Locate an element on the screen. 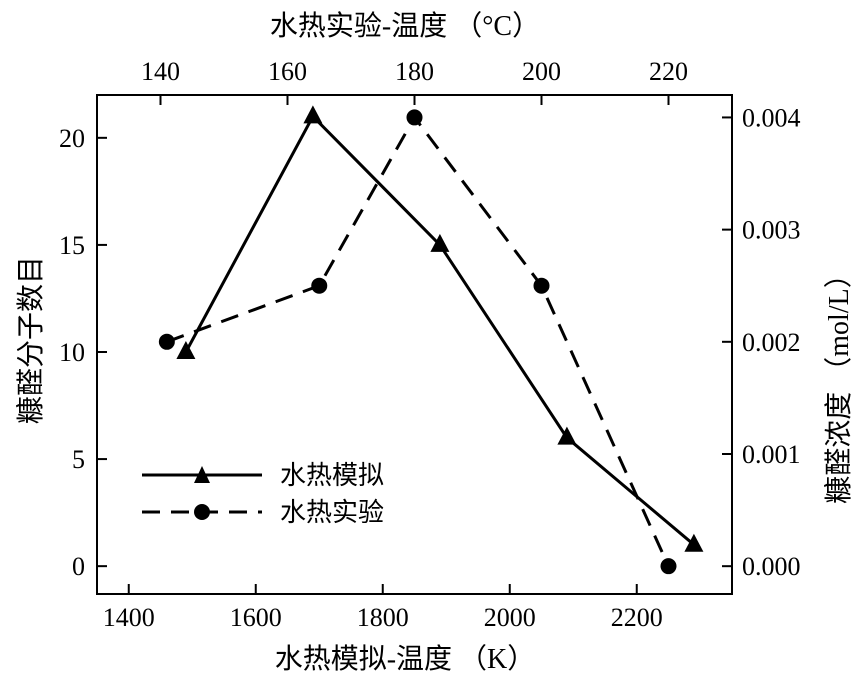  top-x-tick-label: 140 is located at coordinates (160, 71).